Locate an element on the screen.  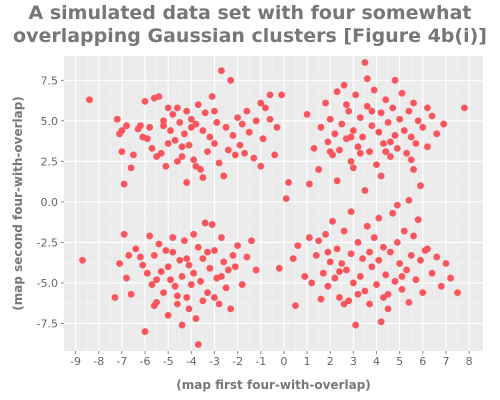
y-tick-label: 5.0 is located at coordinates (50, 121).